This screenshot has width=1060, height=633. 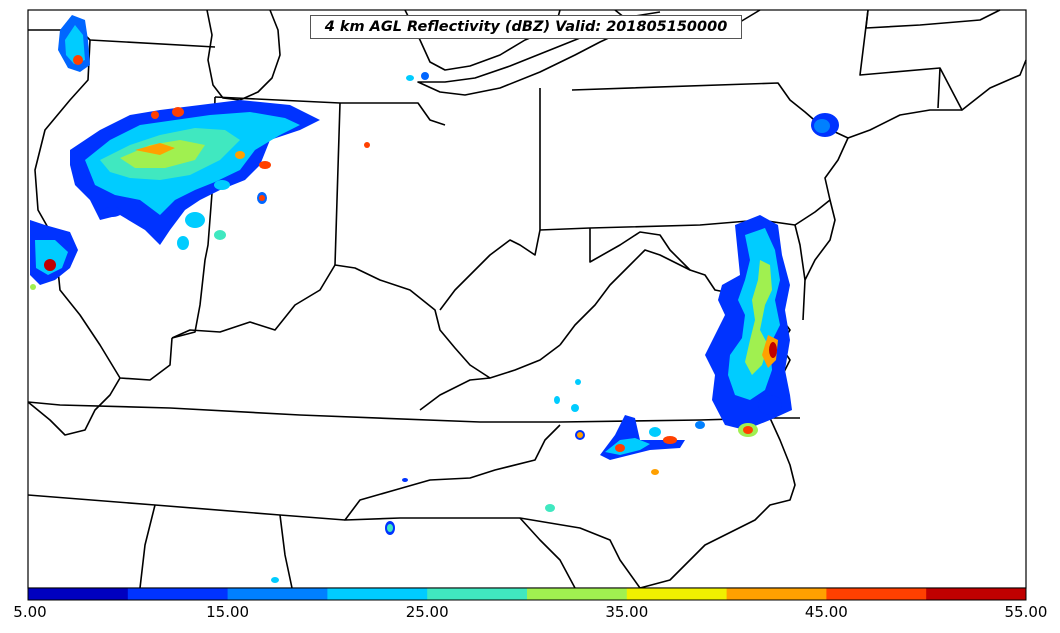 I want to click on colorbar-outline, so click(x=527, y=594).